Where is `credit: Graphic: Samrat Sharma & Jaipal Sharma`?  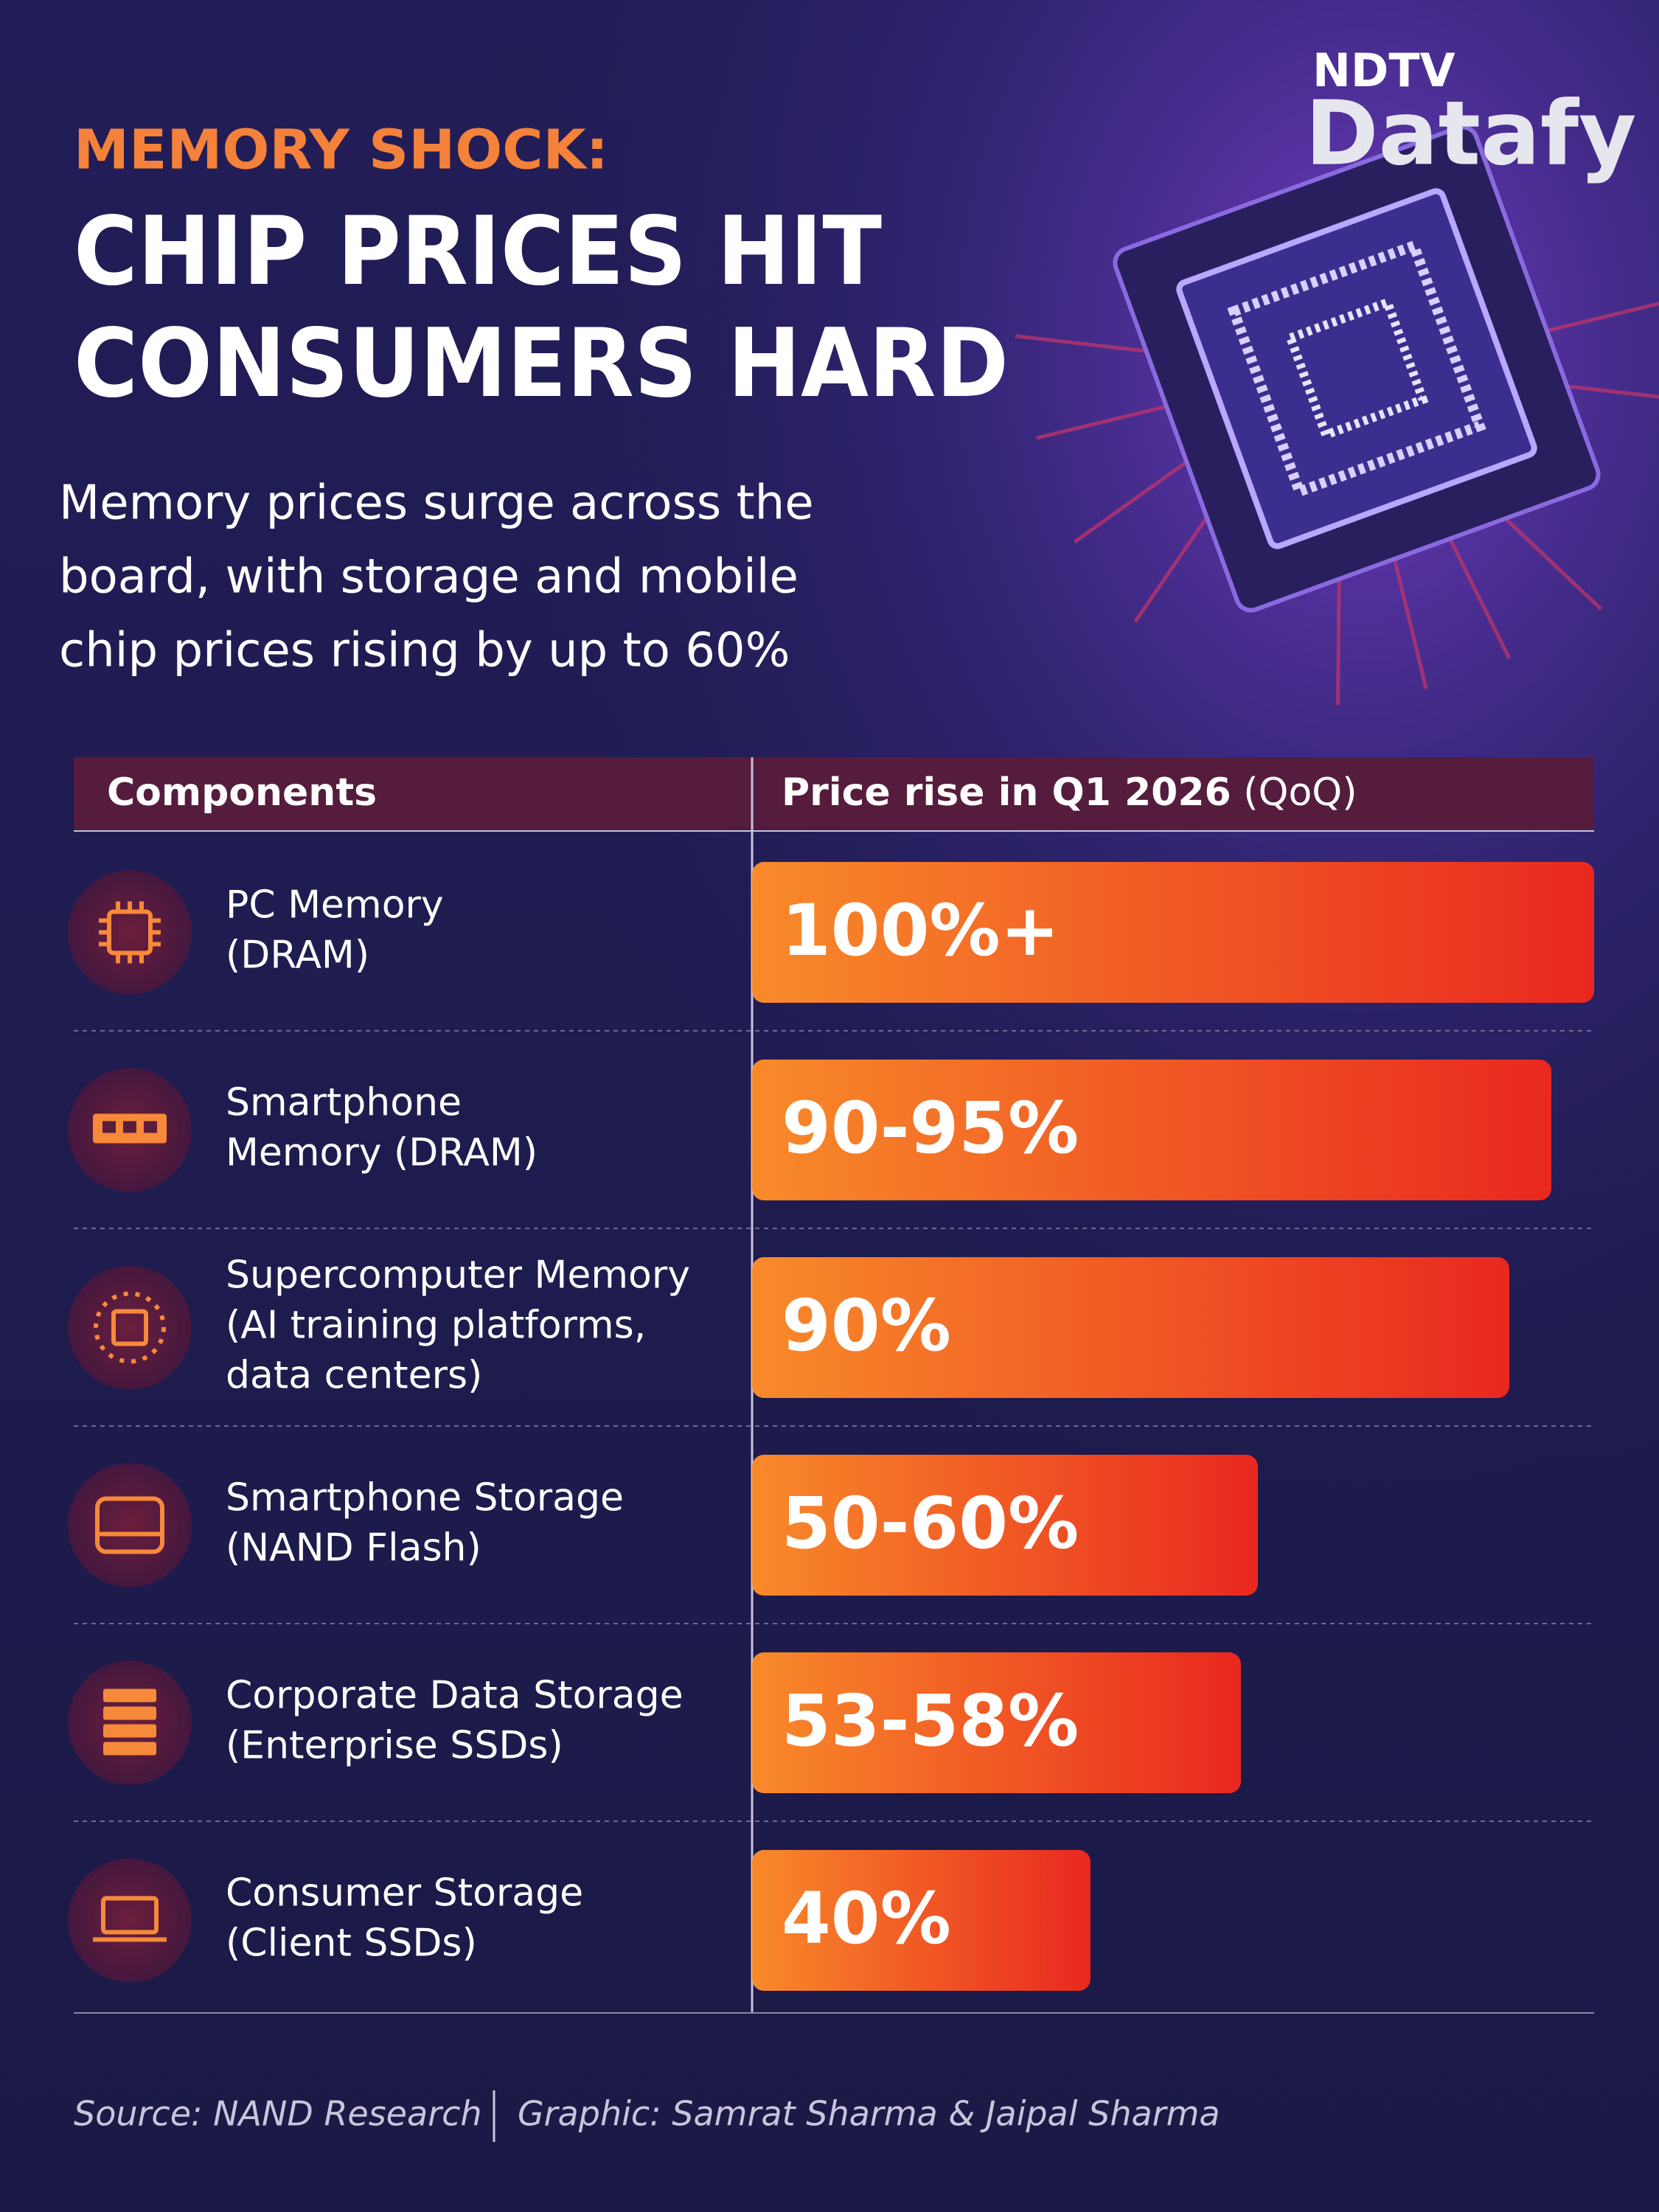
credit: Graphic: Samrat Sharma & Jaipal Sharma is located at coordinates (869, 2114).